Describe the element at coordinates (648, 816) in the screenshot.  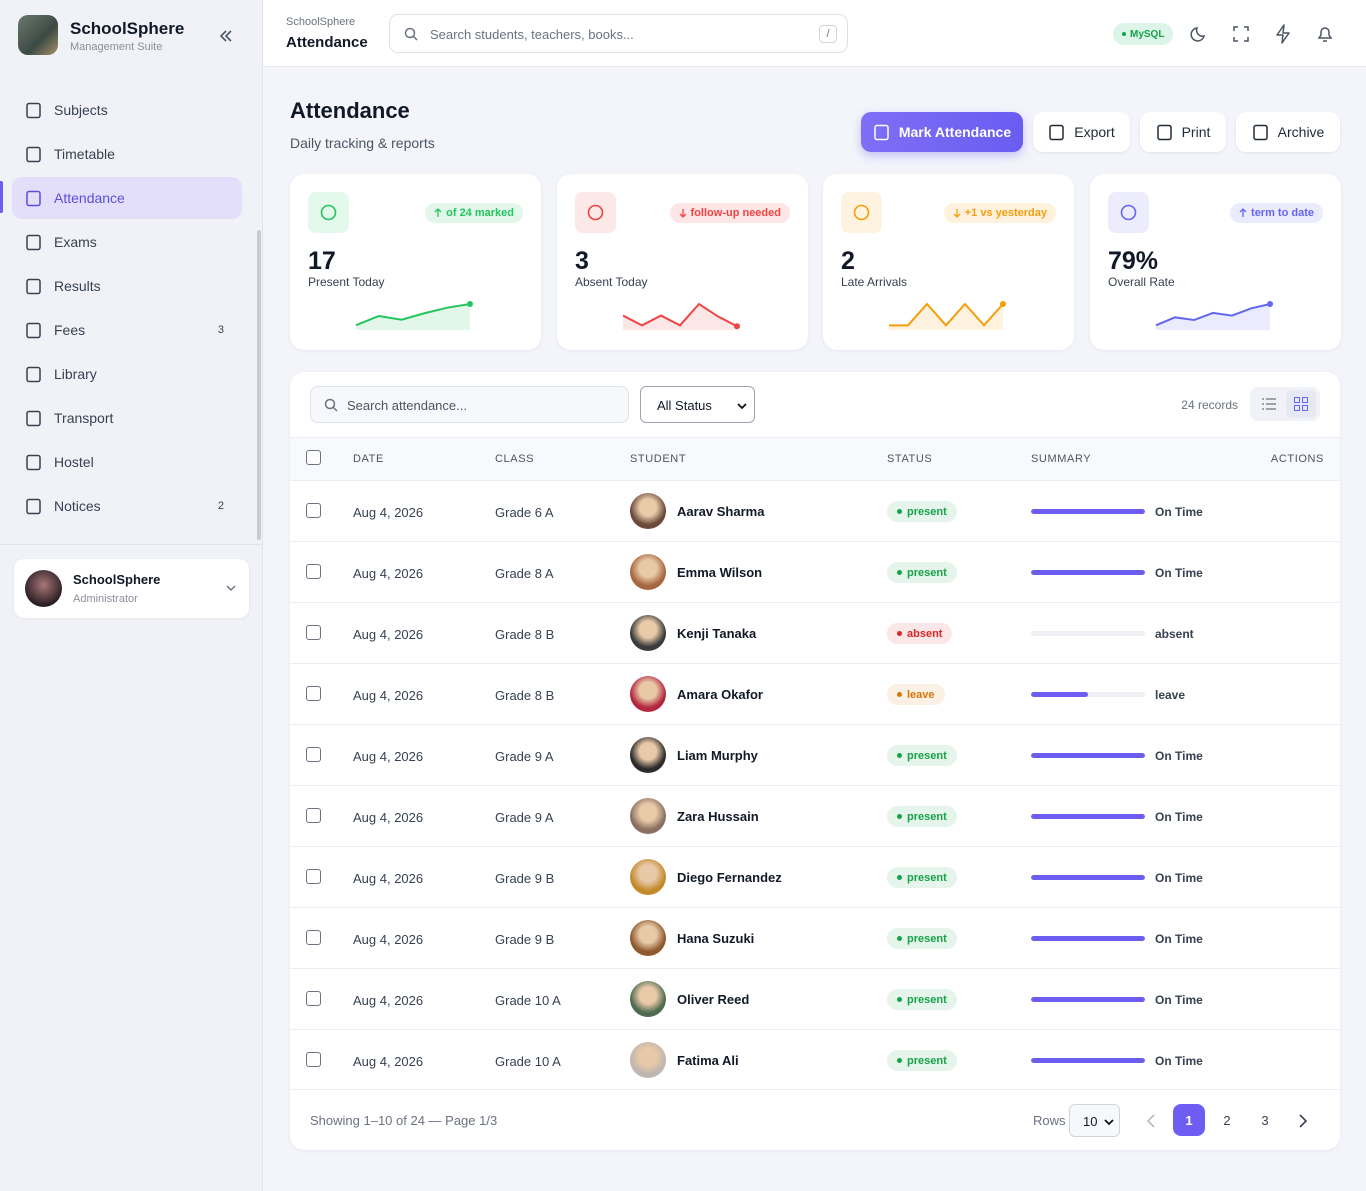
I see `student-avatar` at that location.